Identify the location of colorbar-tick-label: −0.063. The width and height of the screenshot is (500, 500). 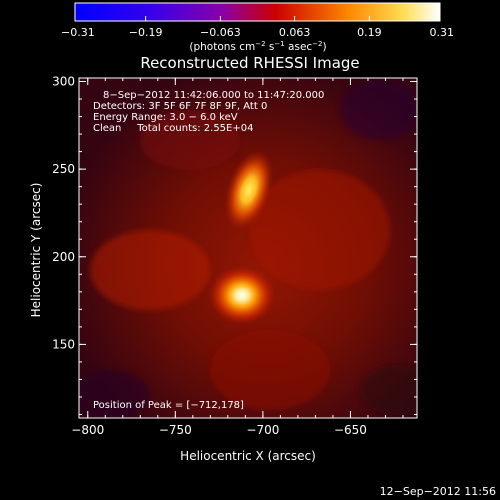
(220, 32).